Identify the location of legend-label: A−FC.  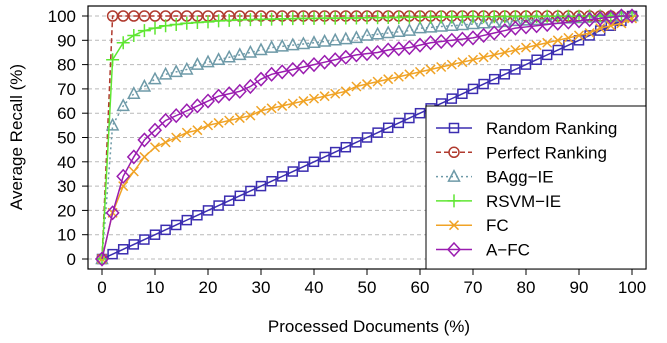
(508, 250).